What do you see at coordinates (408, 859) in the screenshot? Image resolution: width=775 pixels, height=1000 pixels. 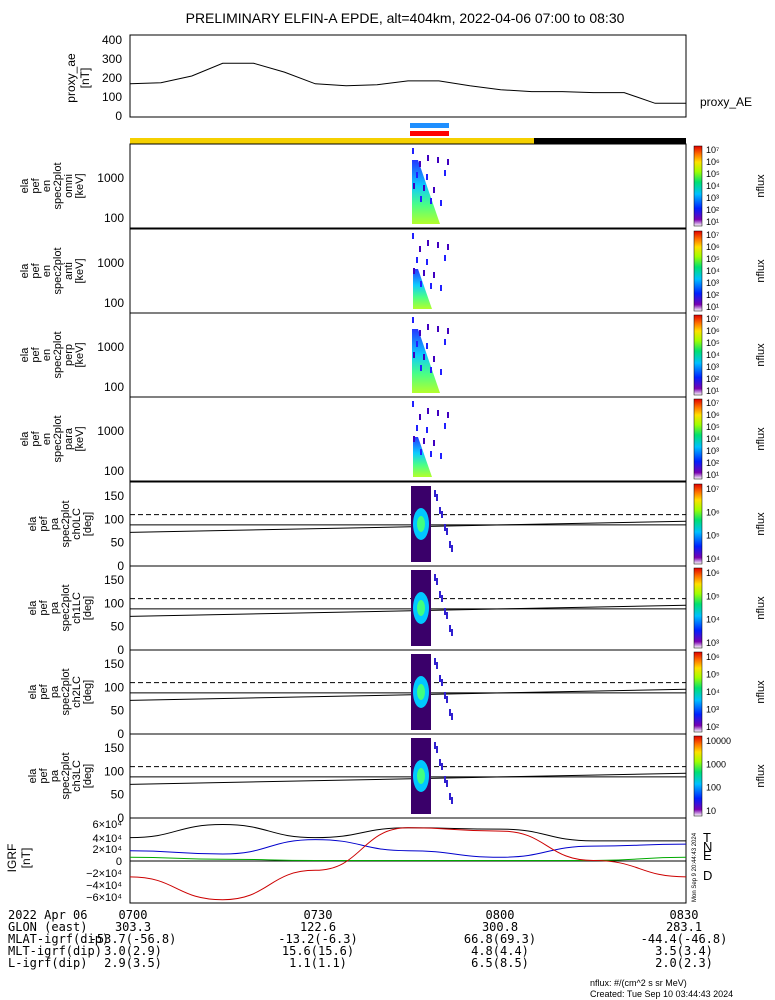 I see `igrf-E-line` at bounding box center [408, 859].